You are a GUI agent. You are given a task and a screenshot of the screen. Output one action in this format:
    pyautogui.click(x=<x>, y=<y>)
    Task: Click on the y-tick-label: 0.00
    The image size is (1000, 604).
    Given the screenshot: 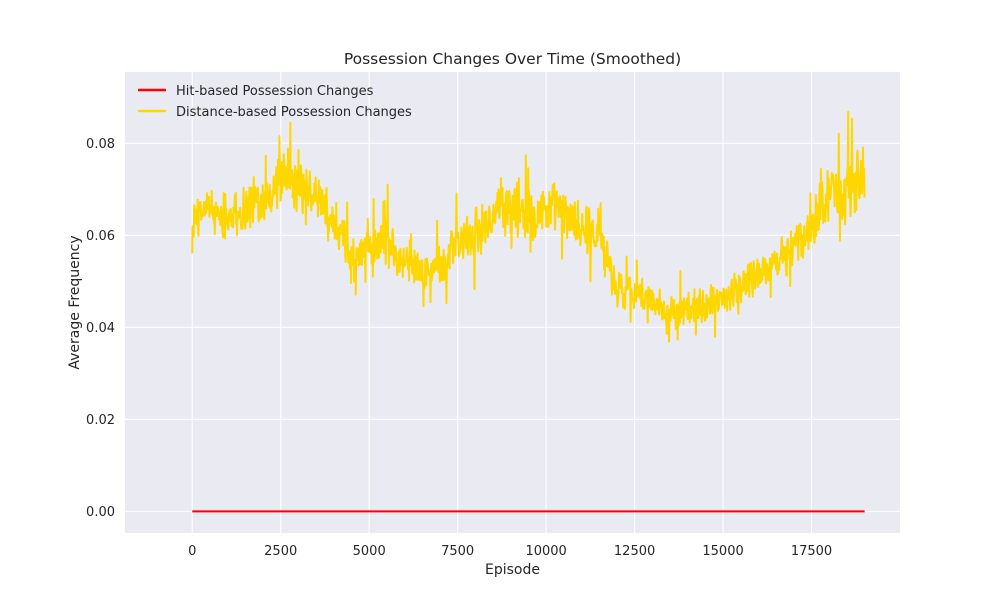 What is the action you would take?
    pyautogui.click(x=100, y=512)
    